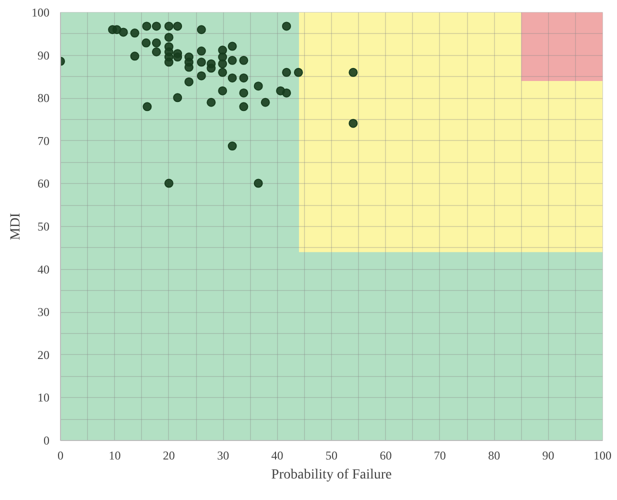 The image size is (617, 500). What do you see at coordinates (386, 455) in the screenshot?
I see `x-tick-label: 60` at bounding box center [386, 455].